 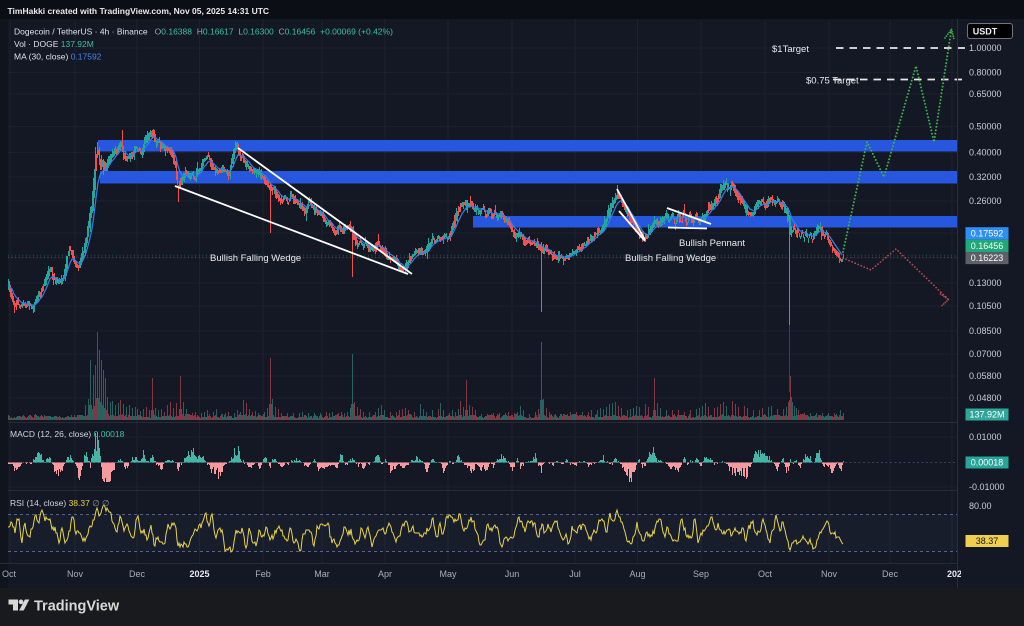 What do you see at coordinates (985, 283) in the screenshot?
I see `svg-text: 0.13000` at bounding box center [985, 283].